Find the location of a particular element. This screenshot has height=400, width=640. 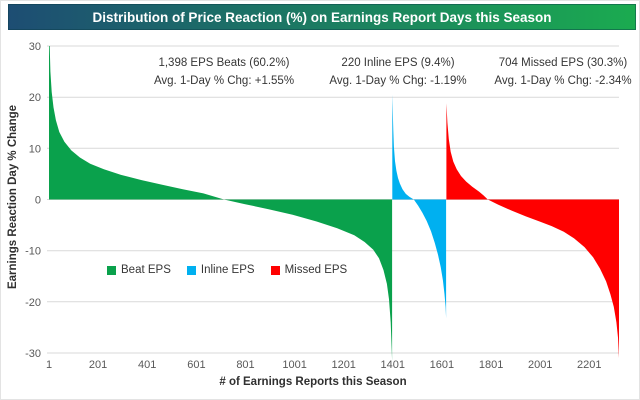

x-tick-label: 1801 is located at coordinates (491, 365).